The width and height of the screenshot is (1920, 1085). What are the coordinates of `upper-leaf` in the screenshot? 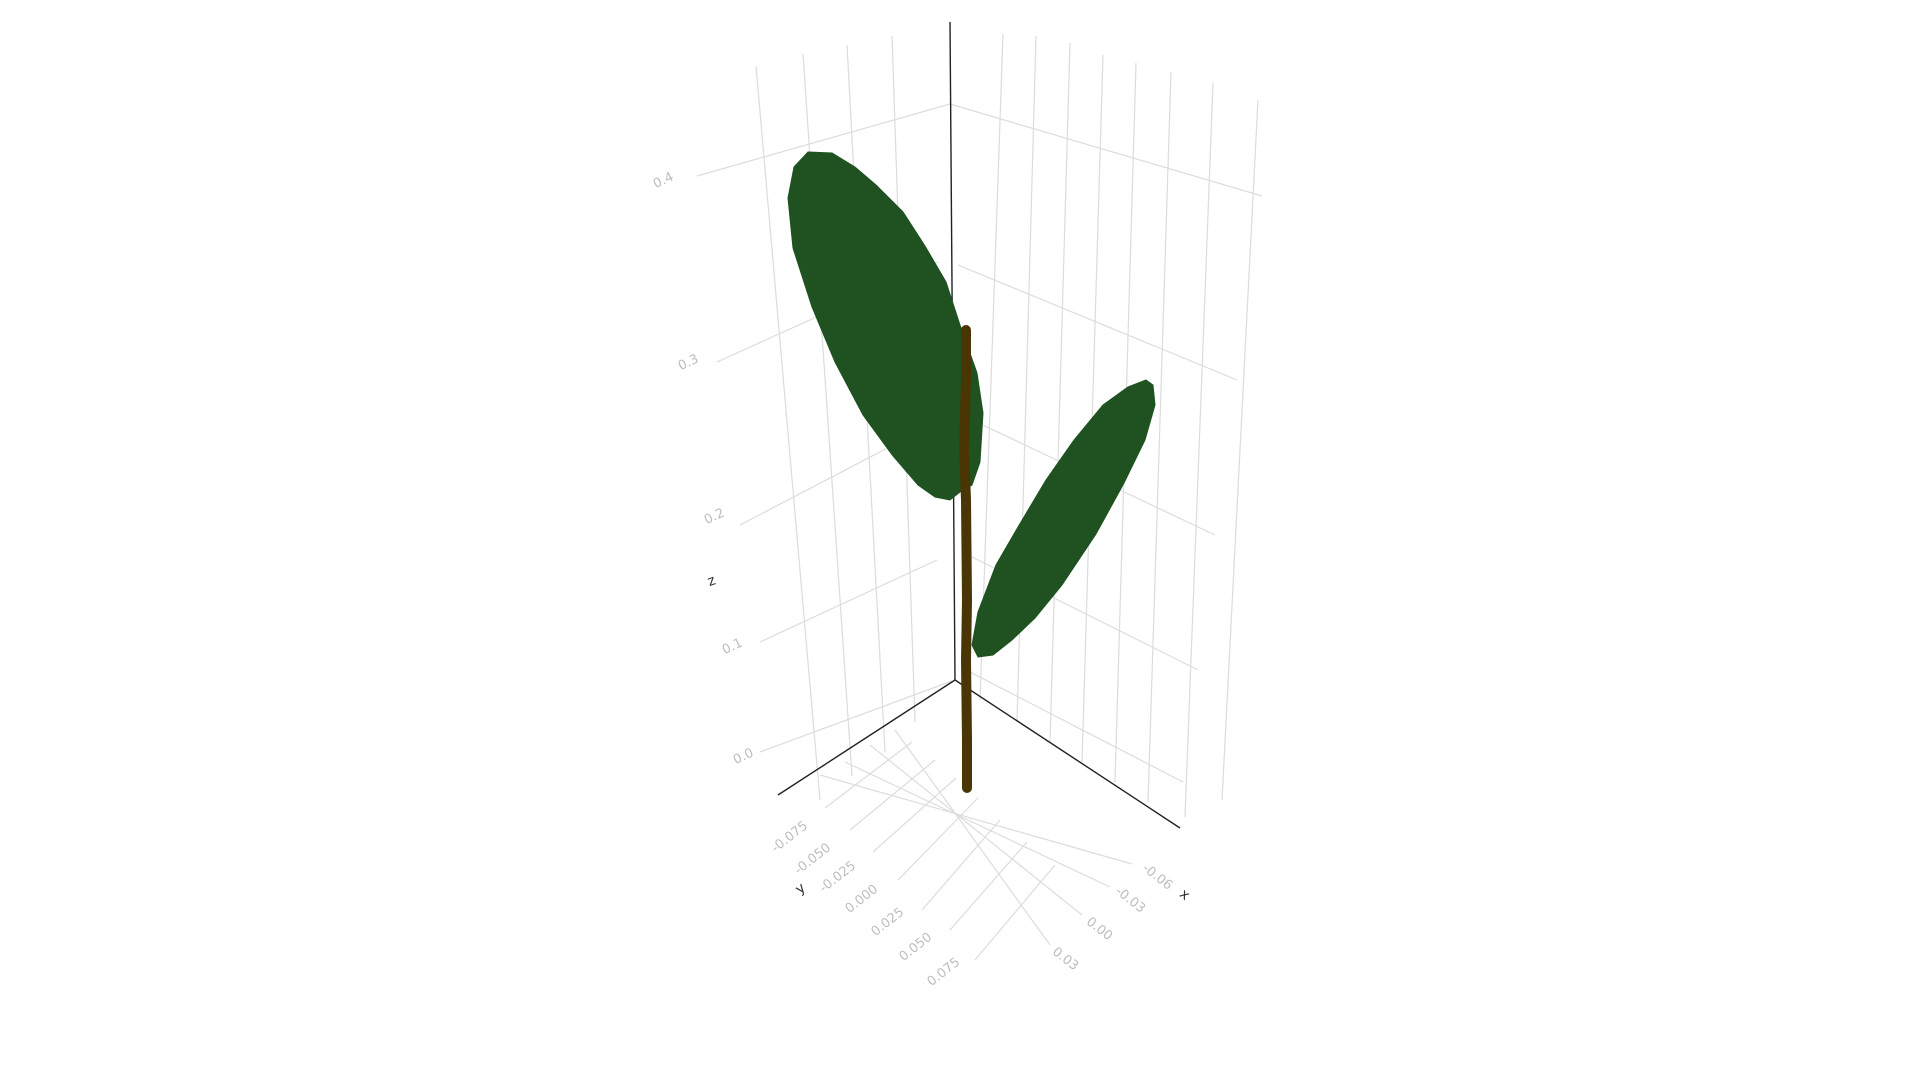 It's located at (885, 326).